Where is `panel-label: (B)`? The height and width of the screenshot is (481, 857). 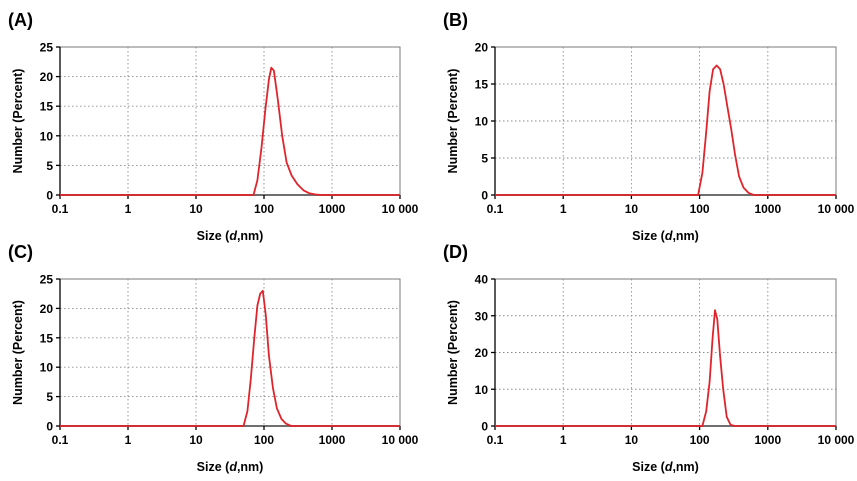 panel-label: (B) is located at coordinates (455, 20).